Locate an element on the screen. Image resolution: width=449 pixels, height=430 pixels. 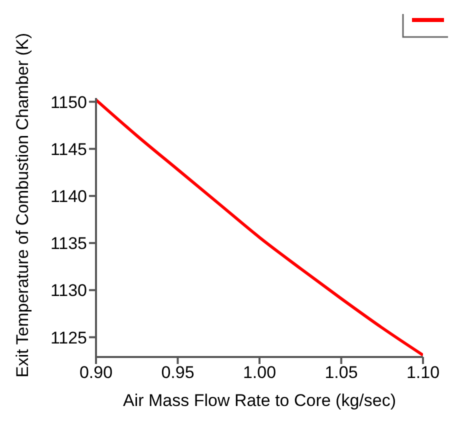
y-axis-title: Exit Temperature of Combustion Chamber (K) is located at coordinates (22, 205).